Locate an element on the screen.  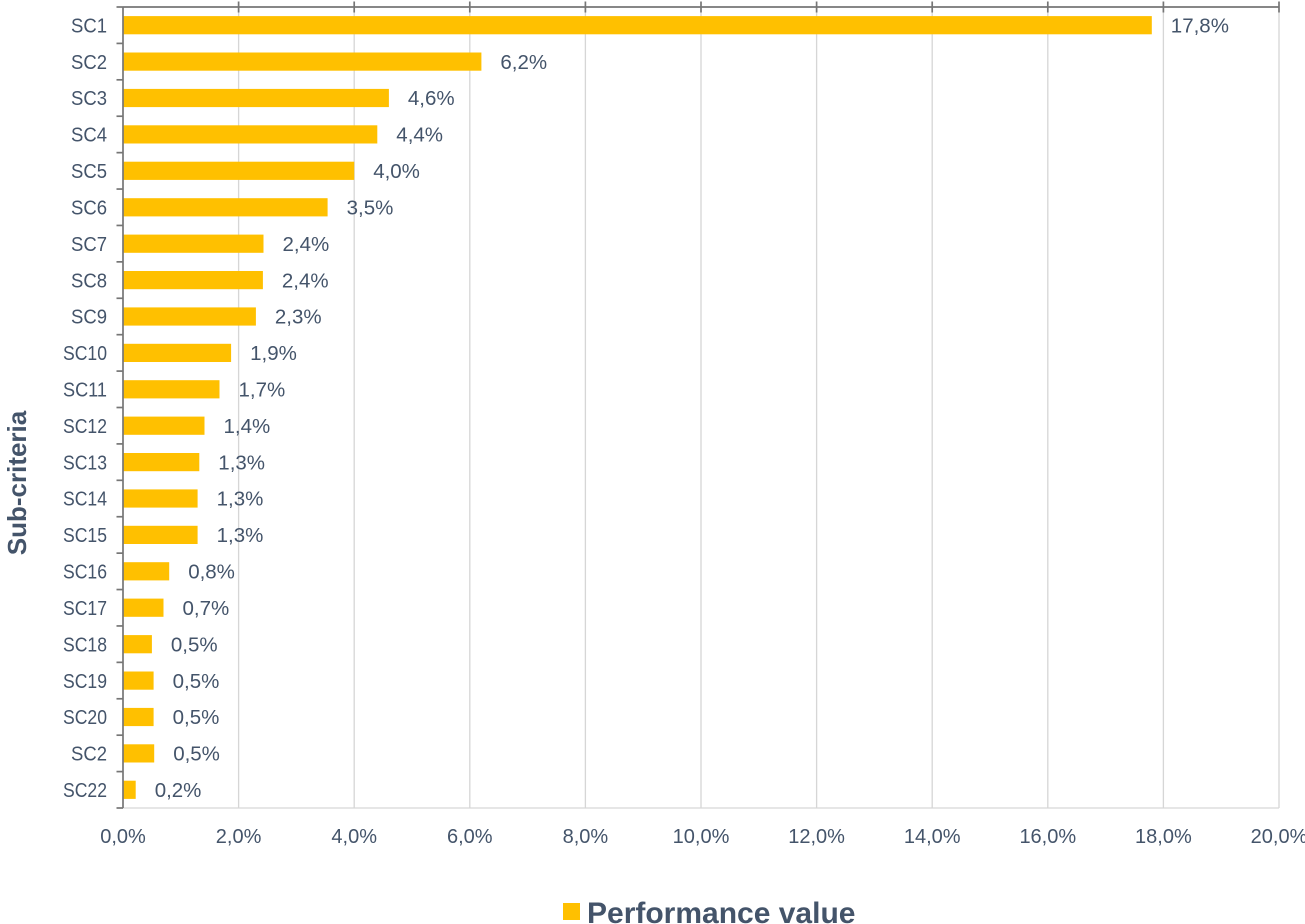
svg-text: 3,5% is located at coordinates (370, 207).